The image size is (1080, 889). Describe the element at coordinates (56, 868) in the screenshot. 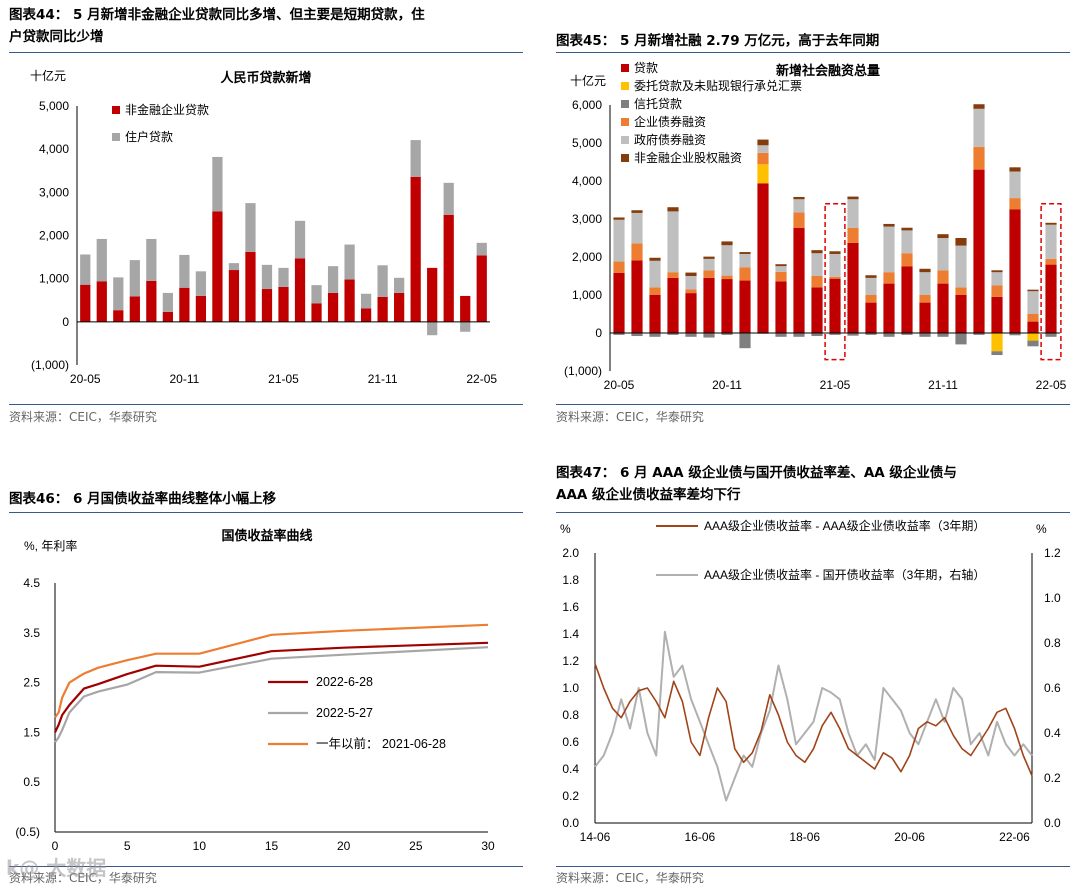

I see `watermark: k@ 大数据` at that location.